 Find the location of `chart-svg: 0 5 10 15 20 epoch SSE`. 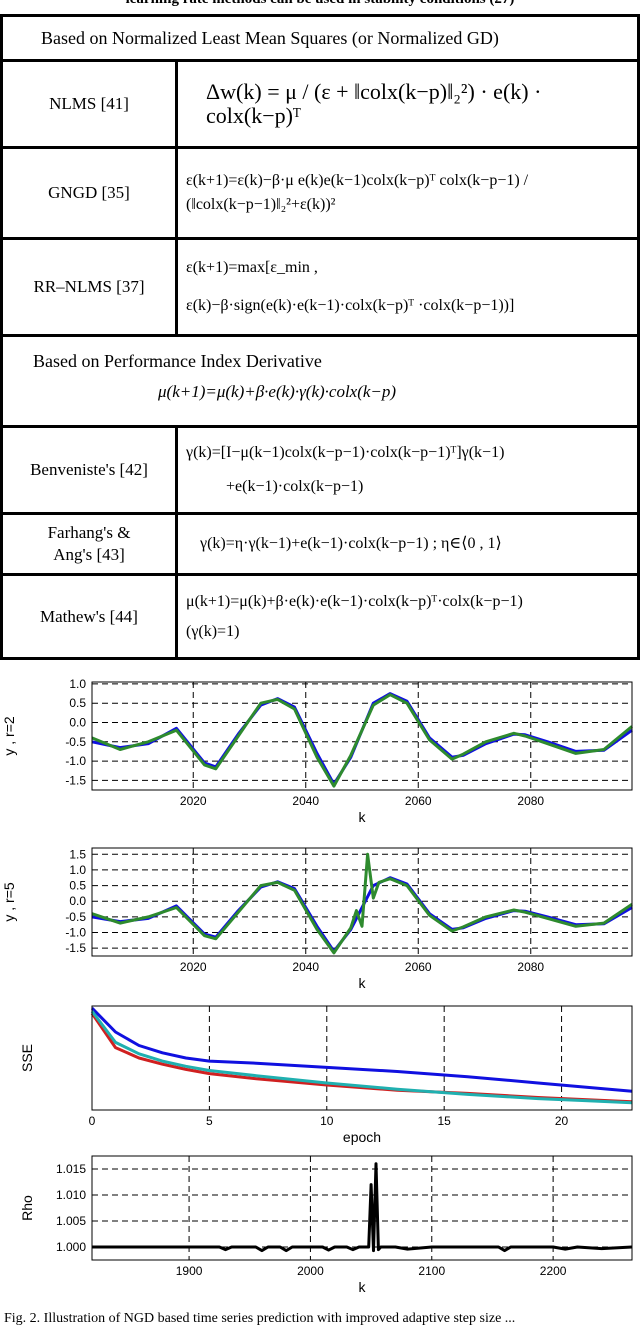

chart-svg: 0 5 10 15 20 epoch SSE is located at coordinates (326, 1075).